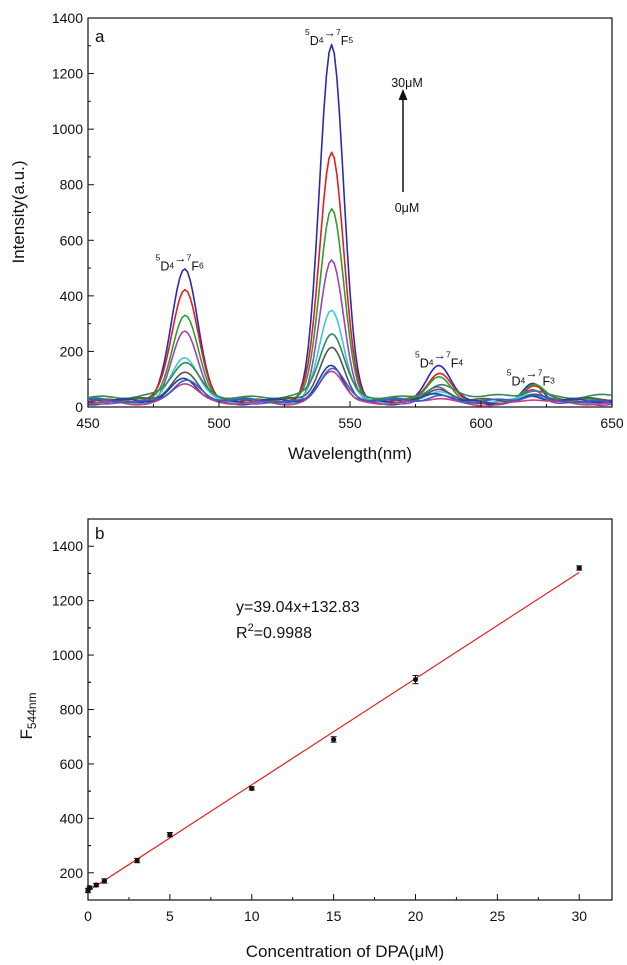 The image size is (627, 965). What do you see at coordinates (170, 916) in the screenshot?
I see `b-x-tick-label: 5` at bounding box center [170, 916].